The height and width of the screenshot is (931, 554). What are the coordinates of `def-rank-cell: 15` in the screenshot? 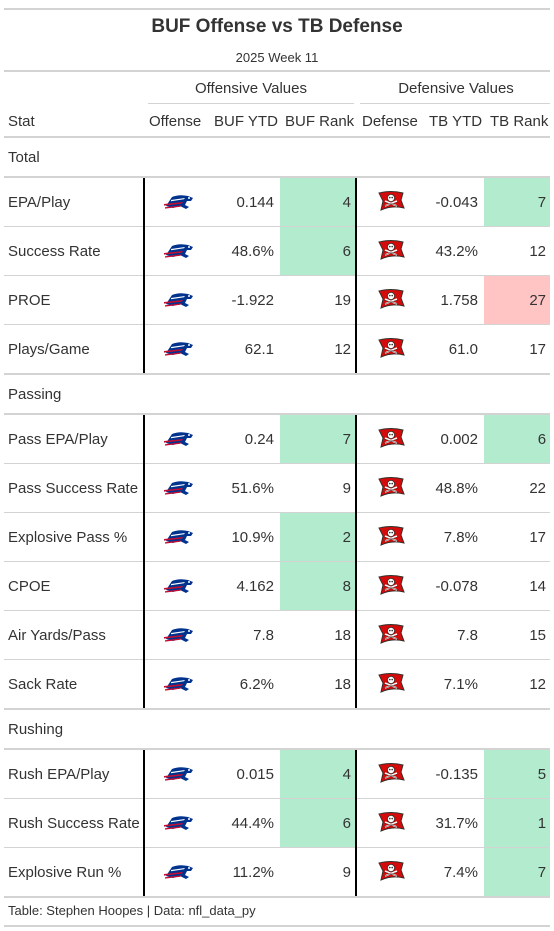 It's located at (517, 635).